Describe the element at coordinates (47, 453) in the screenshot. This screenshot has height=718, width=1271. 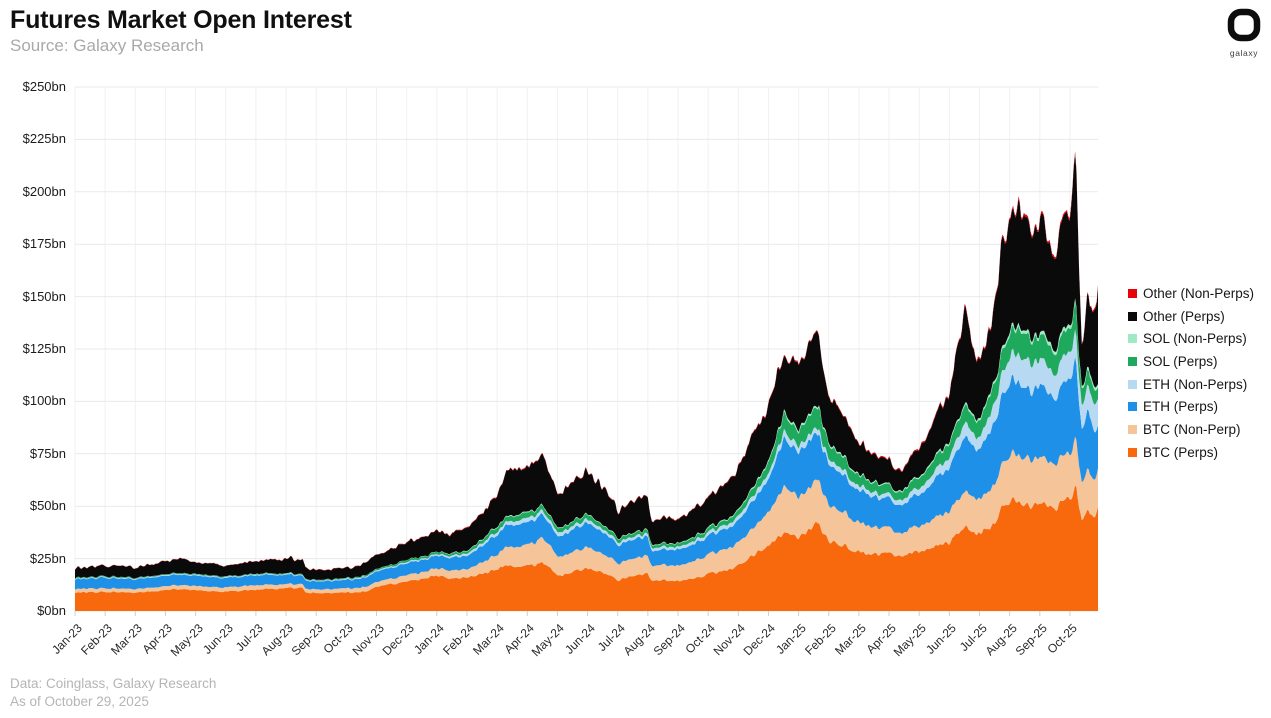
I see `y-axis-label: $75bn` at that location.